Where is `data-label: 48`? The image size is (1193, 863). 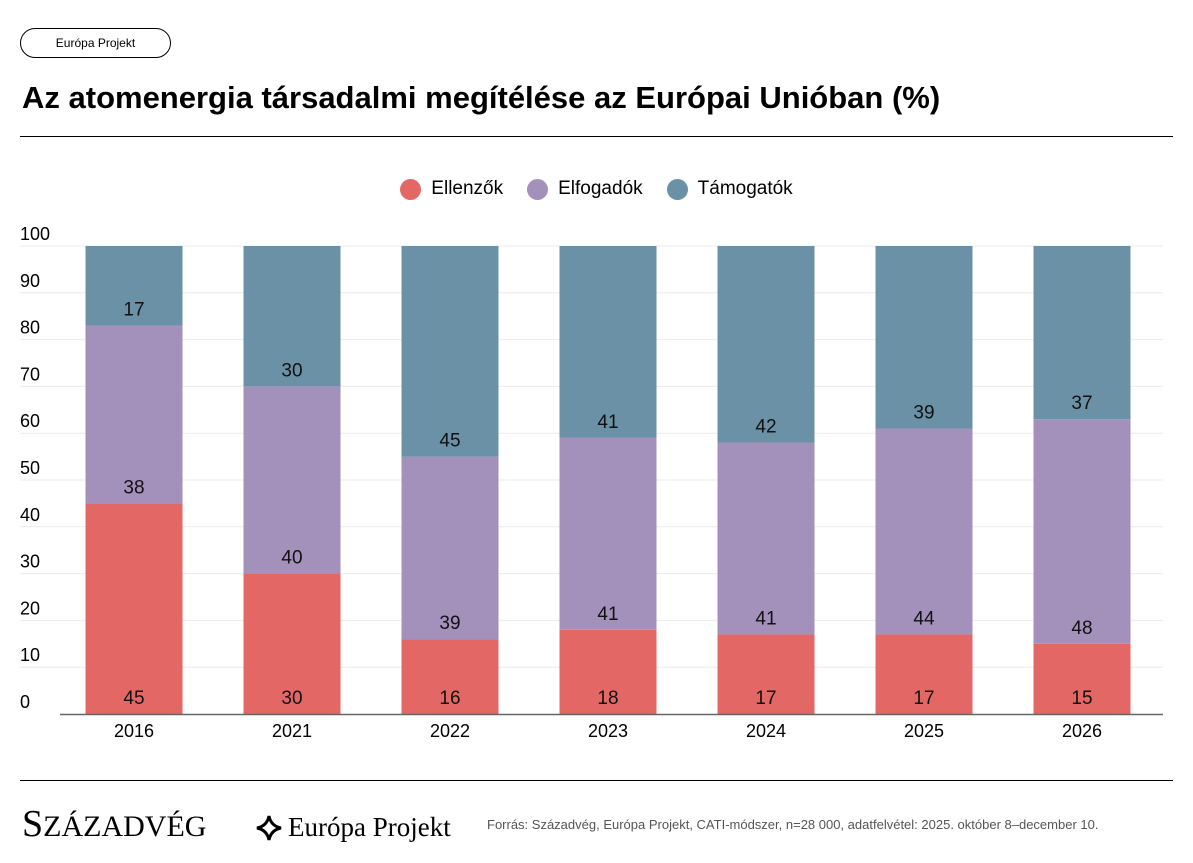 data-label: 48 is located at coordinates (1081, 628).